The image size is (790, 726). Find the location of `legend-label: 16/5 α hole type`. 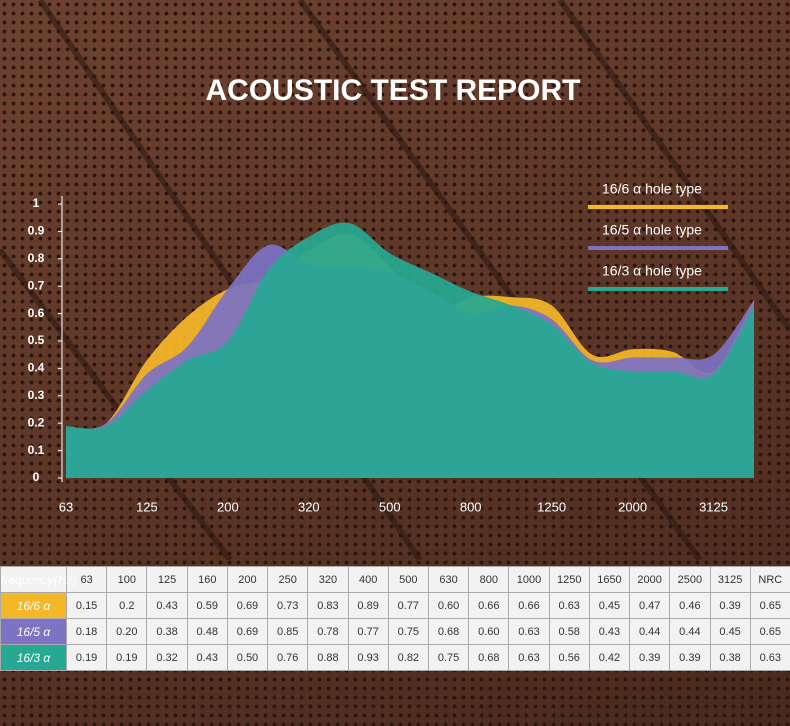

legend-label: 16/5 α hole type is located at coordinates (652, 230).